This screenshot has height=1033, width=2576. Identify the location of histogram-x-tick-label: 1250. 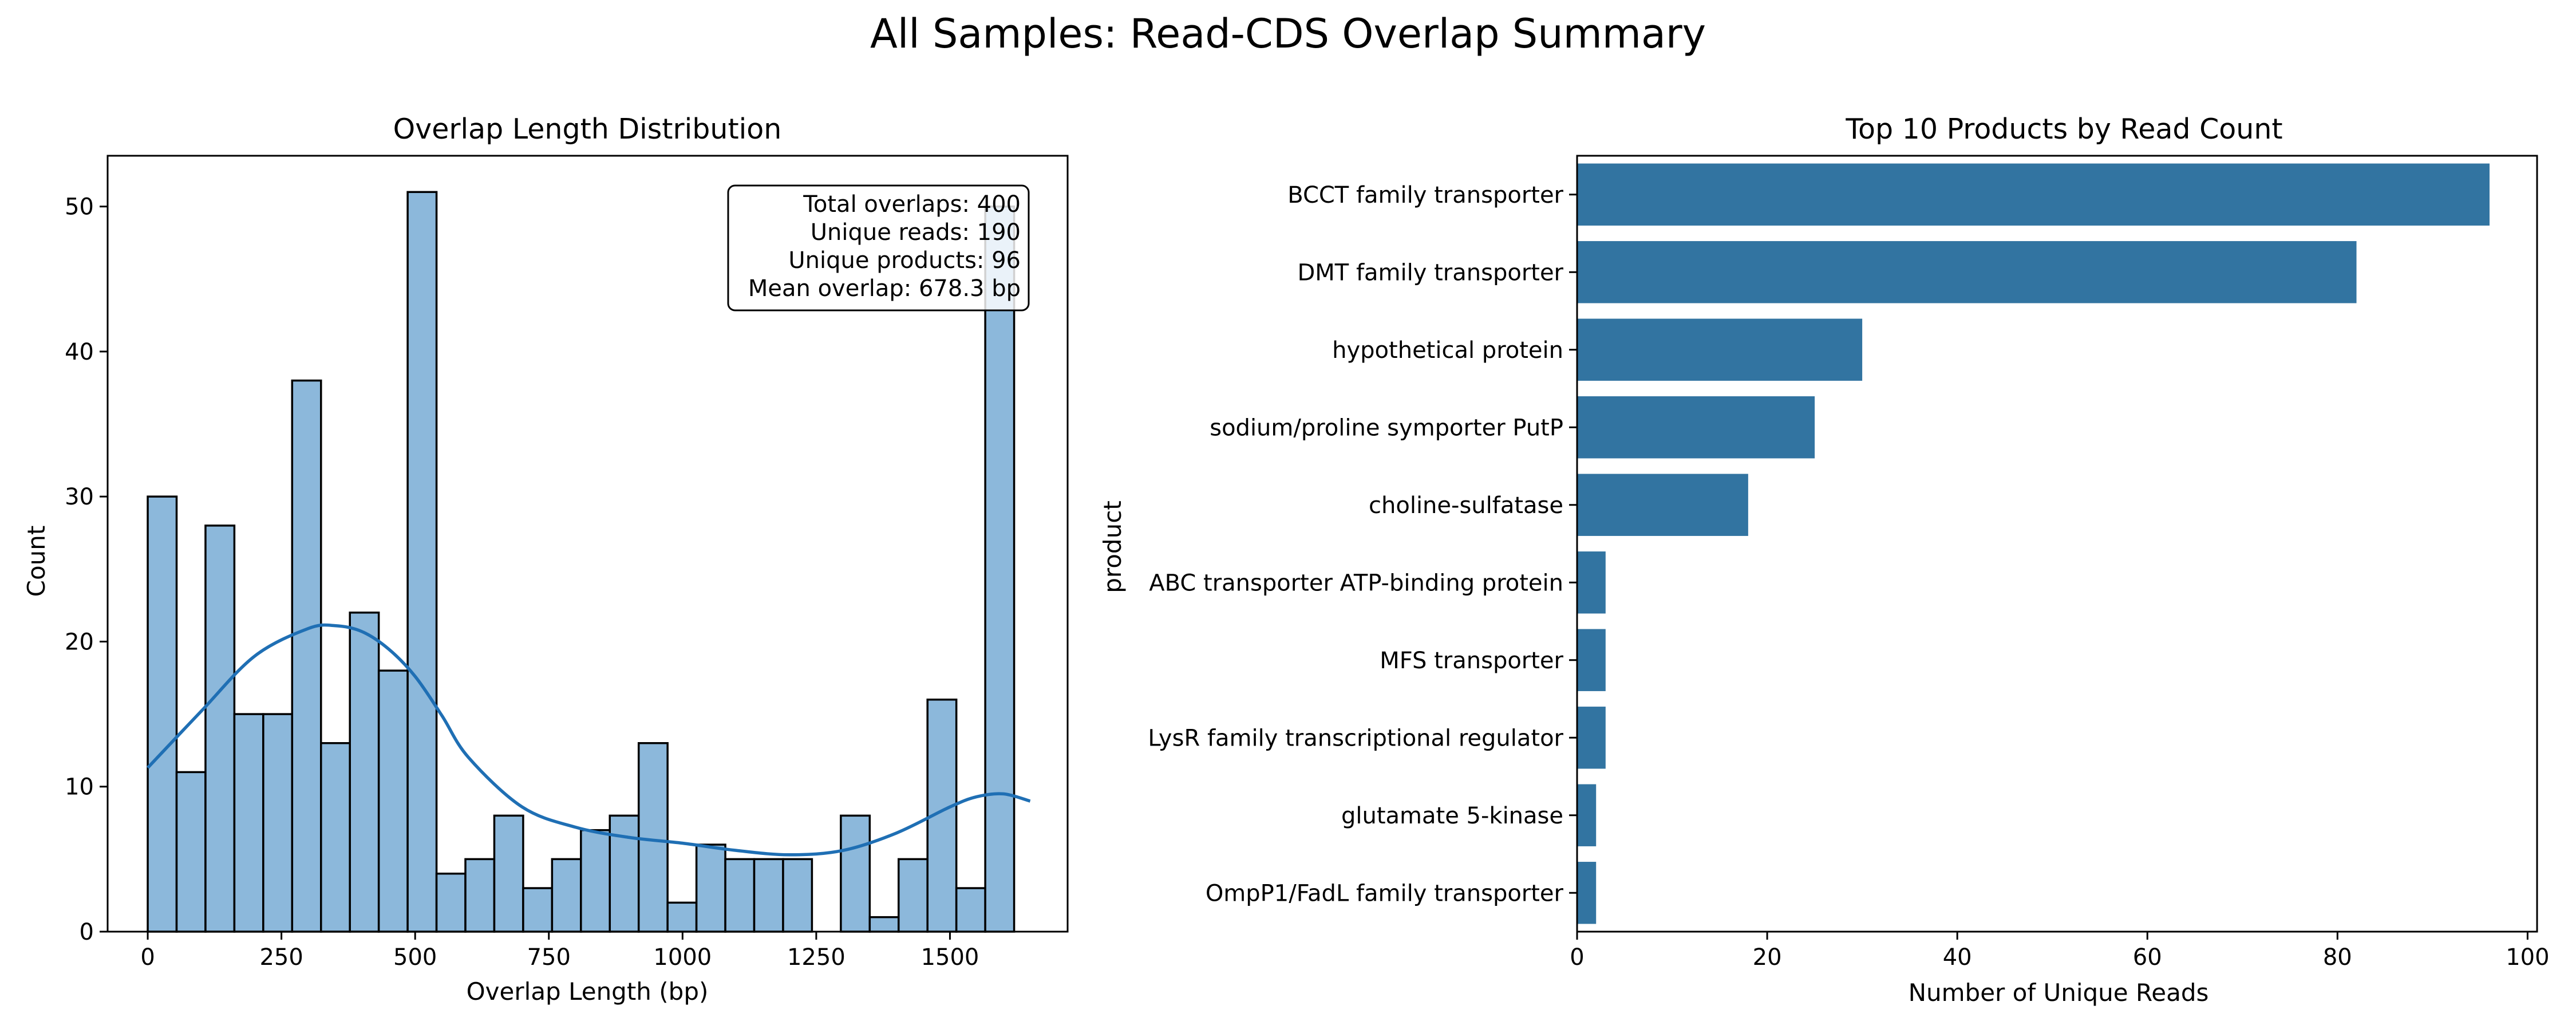
(816, 957).